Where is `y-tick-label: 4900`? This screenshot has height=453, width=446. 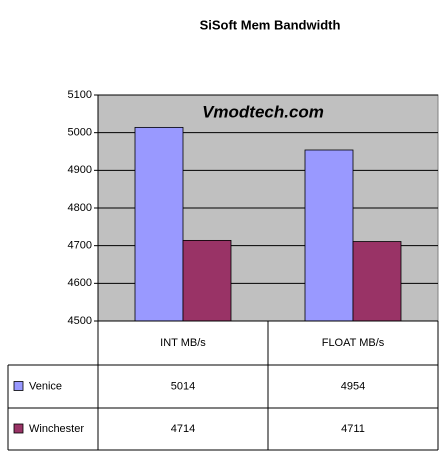
y-tick-label: 4900 is located at coordinates (80, 170).